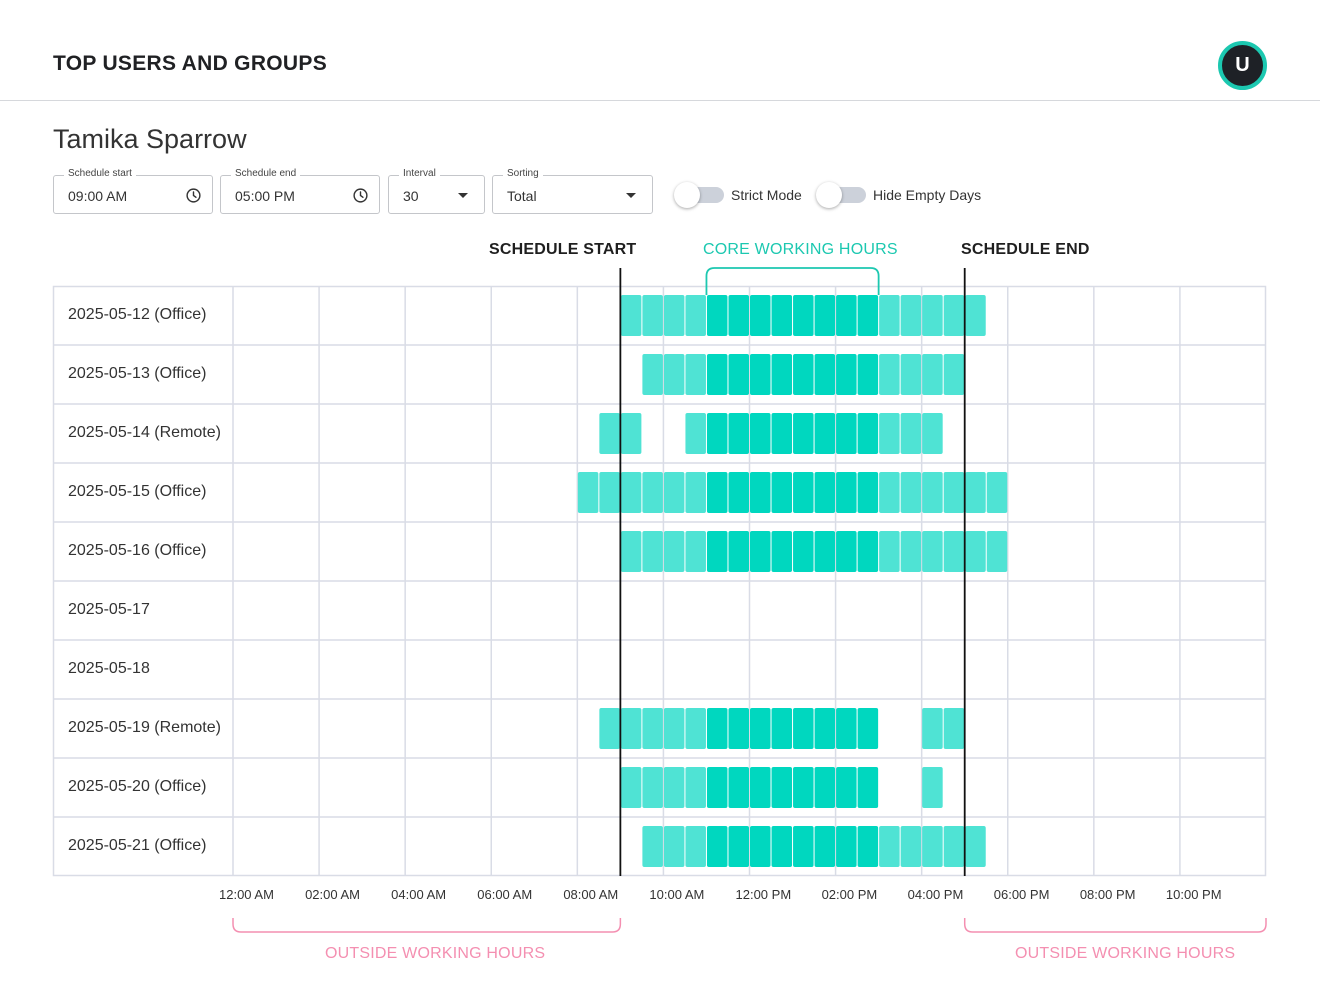 Image resolution: width=1320 pixels, height=1002 pixels. I want to click on core-hours-bracket, so click(792, 281).